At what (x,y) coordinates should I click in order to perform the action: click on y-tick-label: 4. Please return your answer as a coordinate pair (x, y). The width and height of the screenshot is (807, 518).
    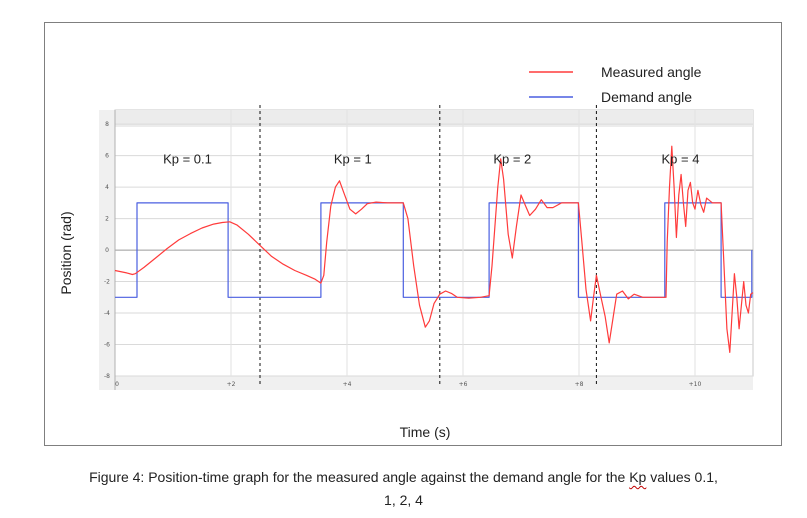
    Looking at the image, I should click on (107, 187).